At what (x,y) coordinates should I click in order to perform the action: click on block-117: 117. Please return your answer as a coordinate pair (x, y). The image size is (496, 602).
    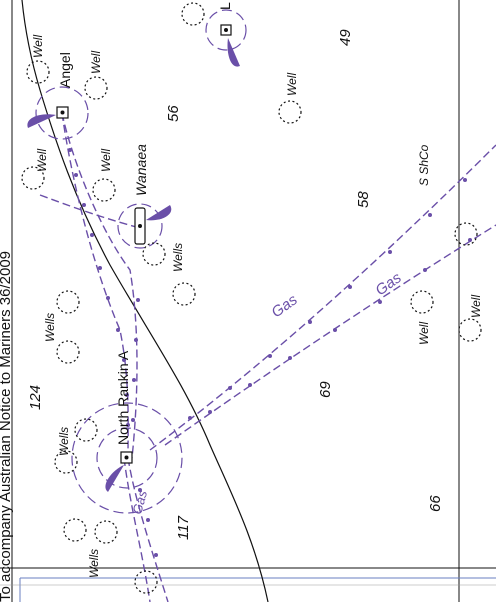
    Looking at the image, I should click on (183, 527).